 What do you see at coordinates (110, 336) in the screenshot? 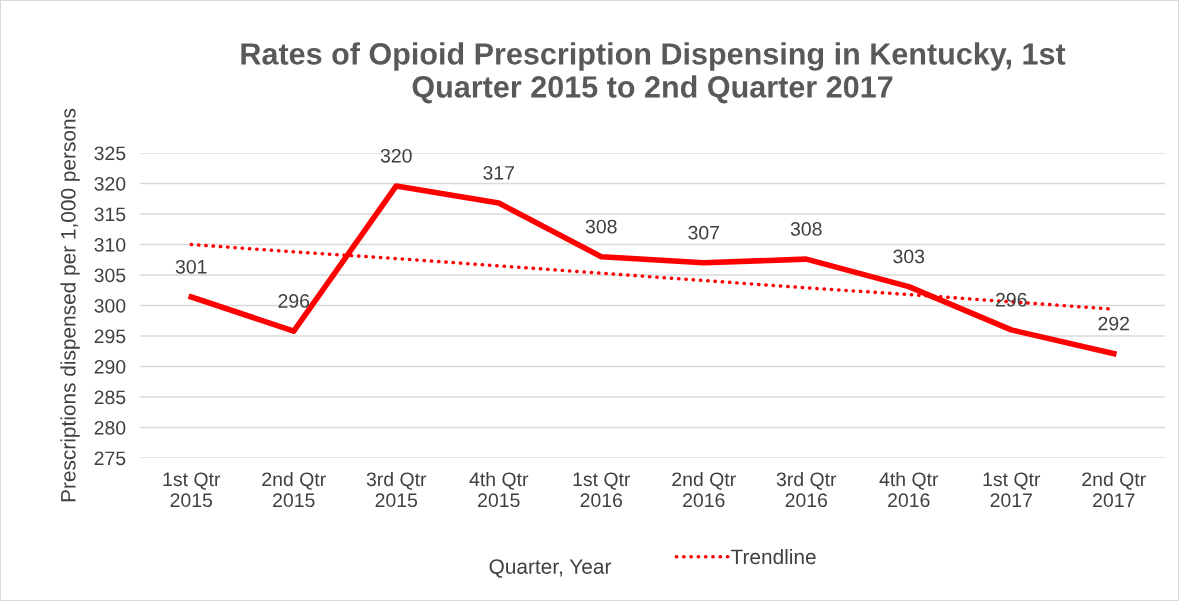
I see `y-tick-label: 295` at bounding box center [110, 336].